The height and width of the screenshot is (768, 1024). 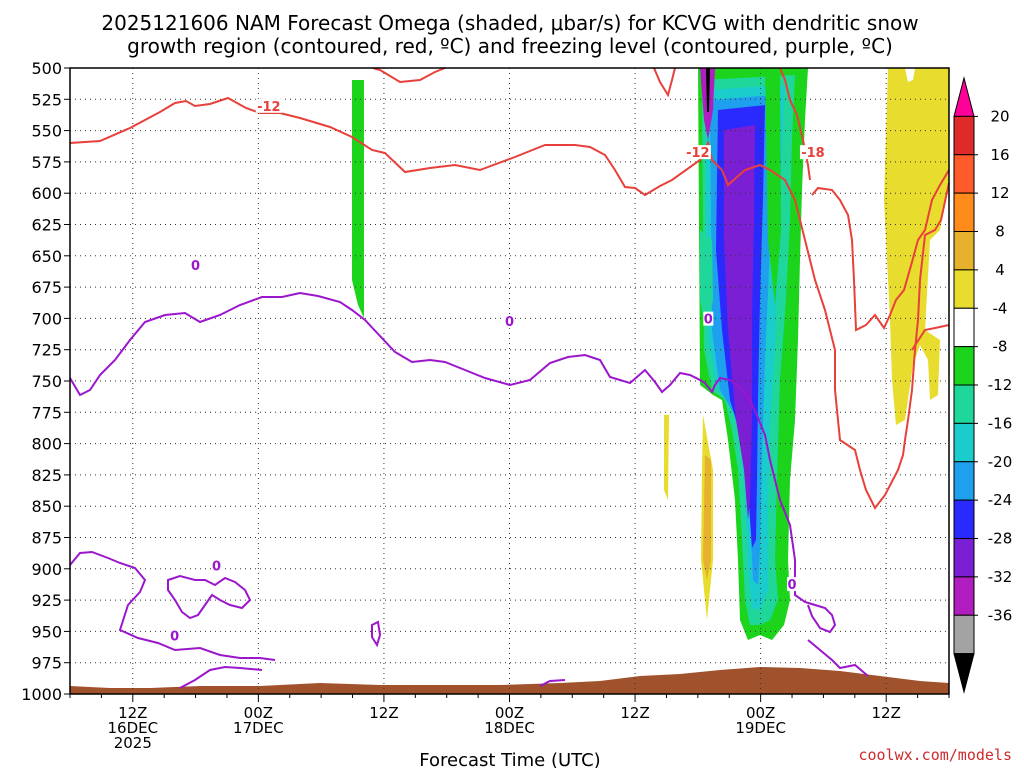 I want to click on y-tick-label: 675, so click(x=46, y=287).